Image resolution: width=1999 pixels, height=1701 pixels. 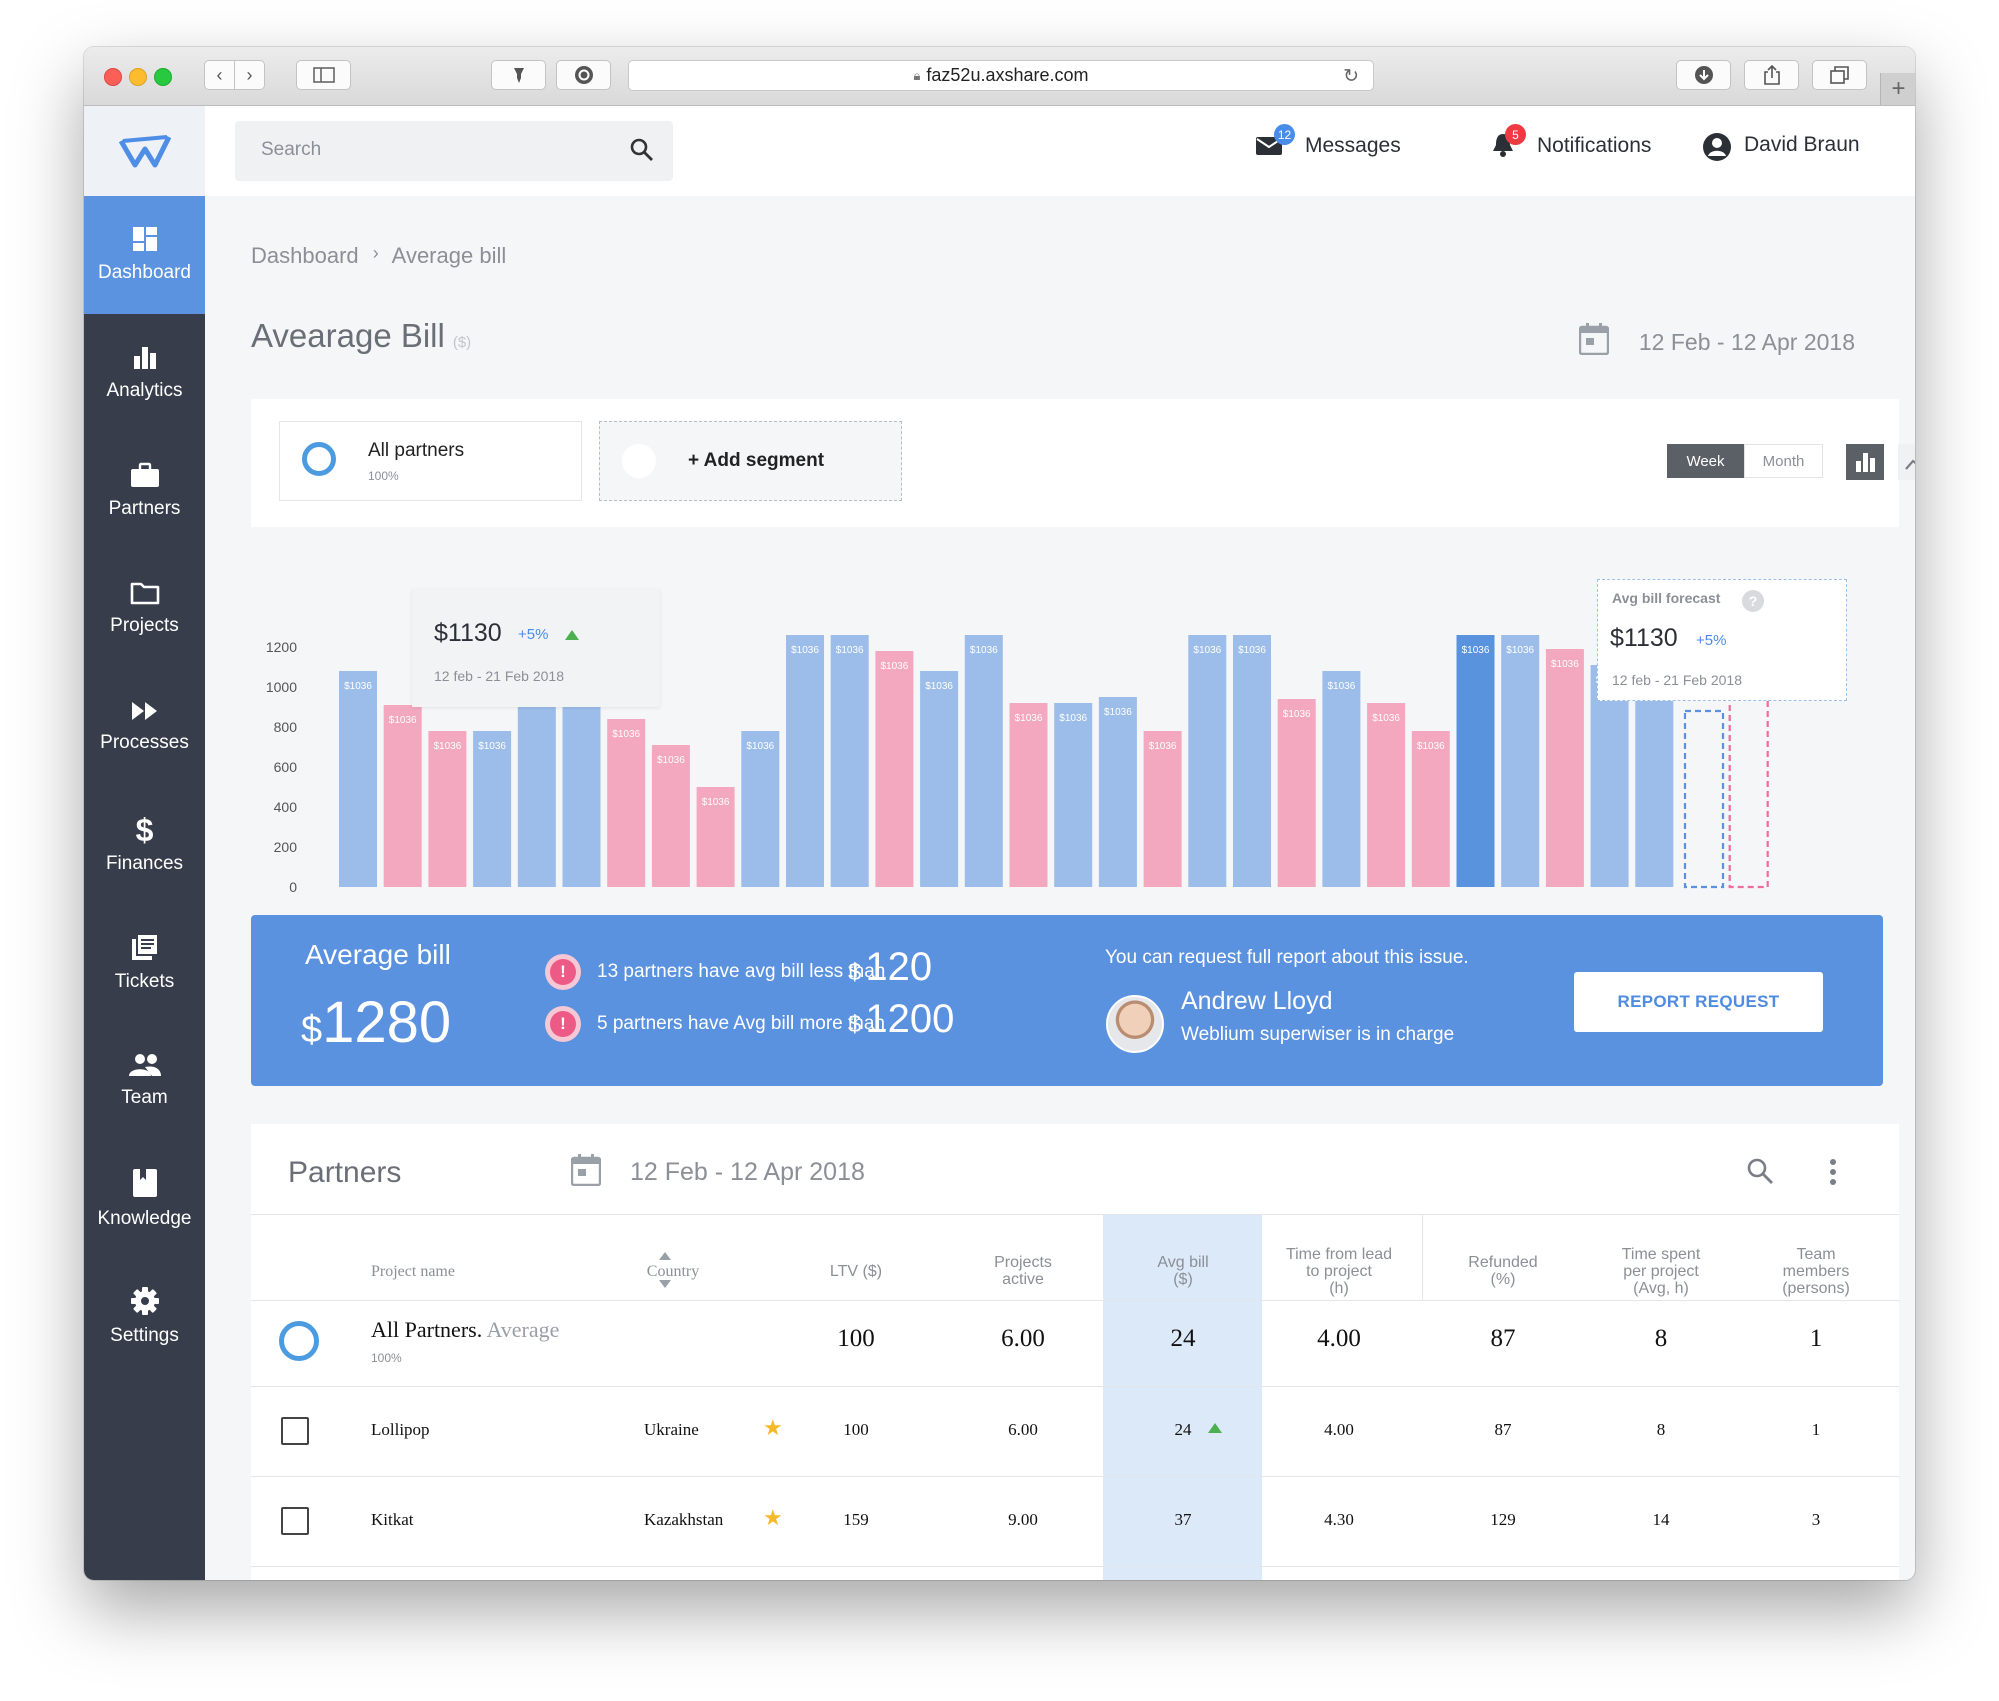 I want to click on new-tab-button: +, so click(x=1897, y=89).